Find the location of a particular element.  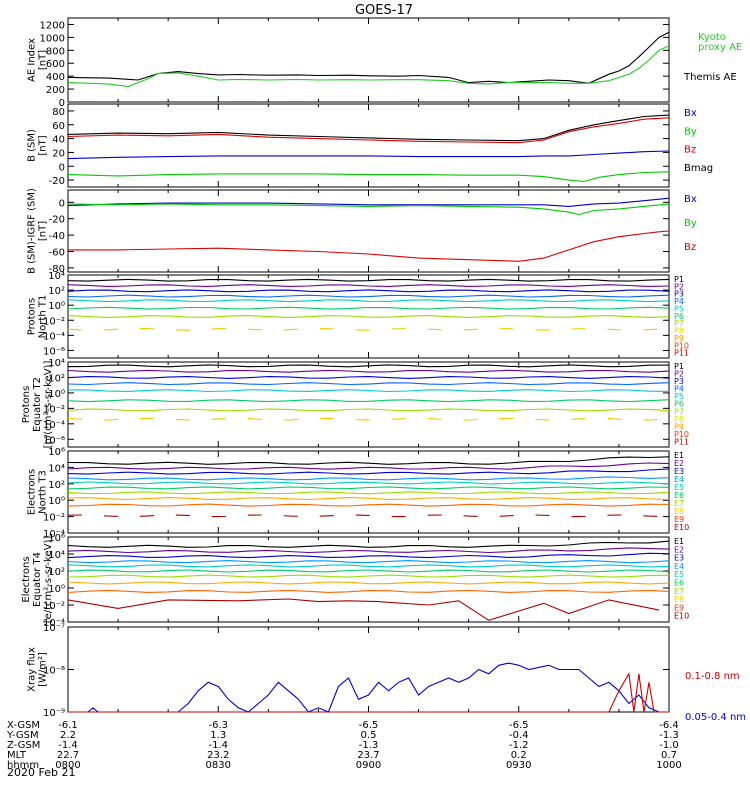

y-tick-label: 400 is located at coordinates (55, 77).